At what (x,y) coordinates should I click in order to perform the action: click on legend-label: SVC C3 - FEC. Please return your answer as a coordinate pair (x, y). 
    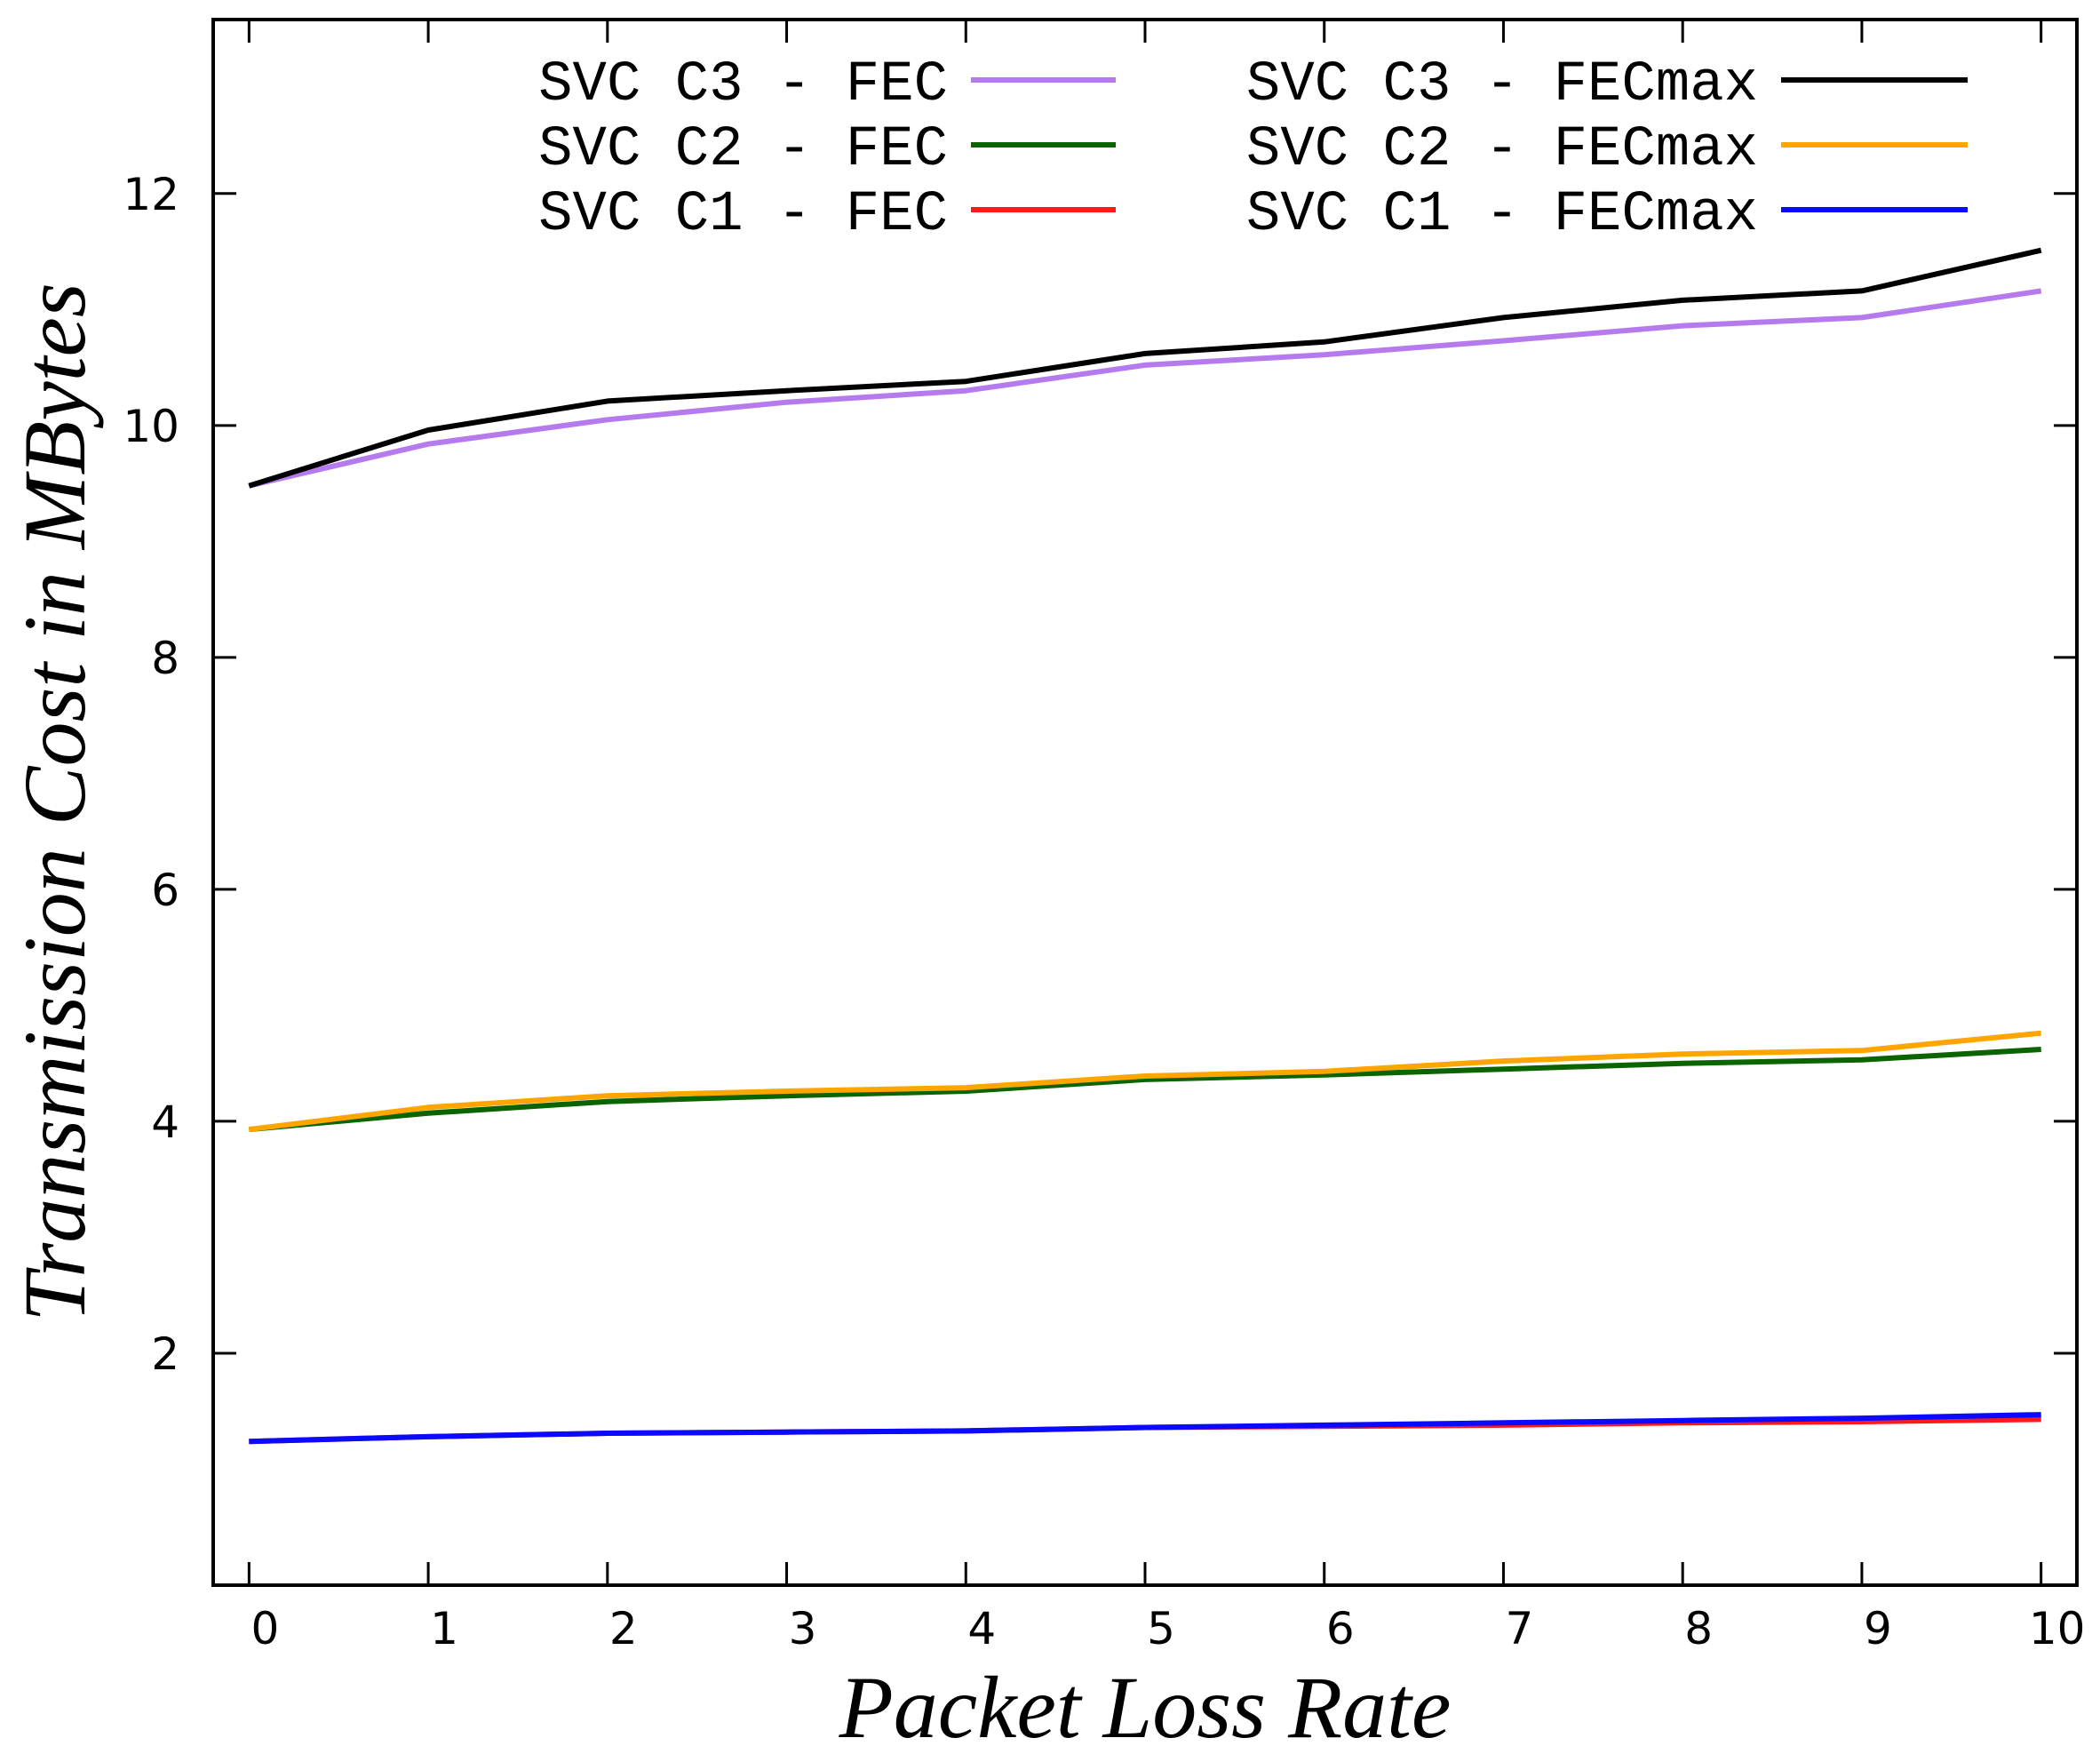
    Looking at the image, I should click on (743, 85).